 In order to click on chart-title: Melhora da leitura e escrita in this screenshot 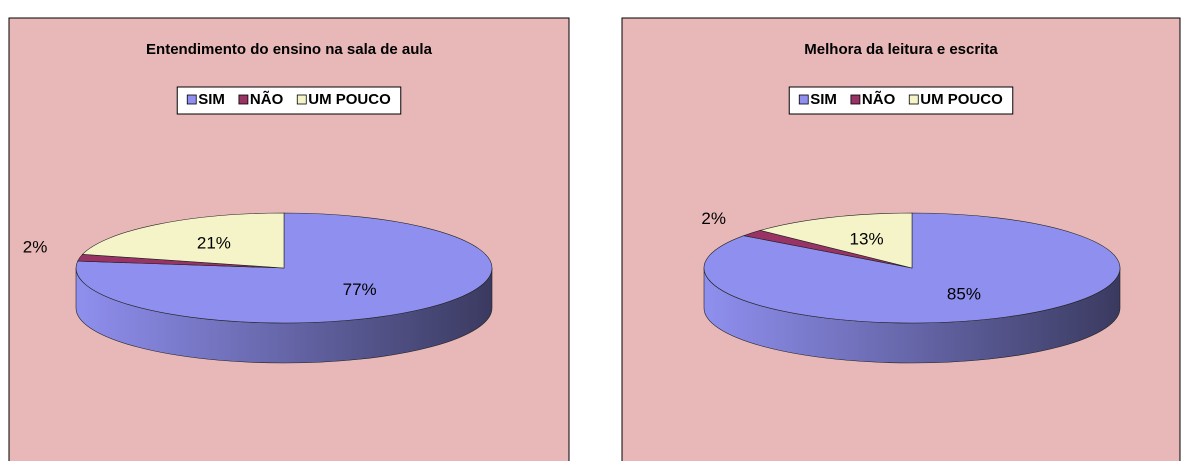, I will do `click(901, 49)`.